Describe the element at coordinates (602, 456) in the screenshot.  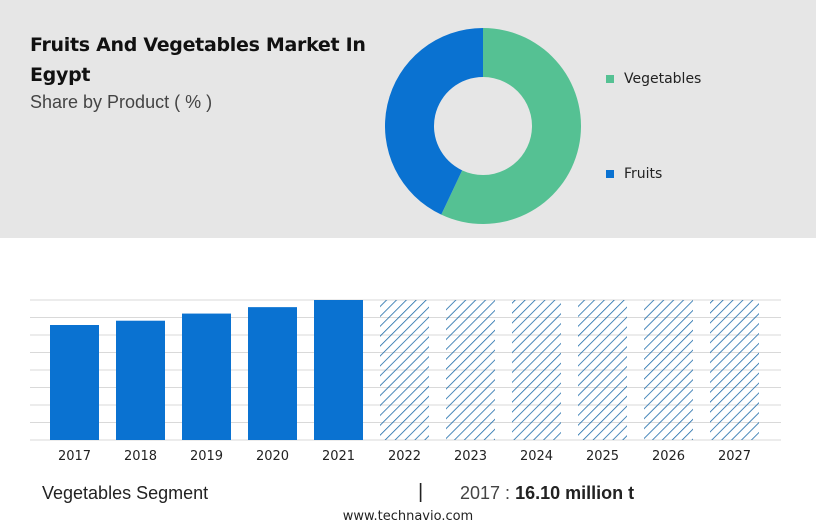
I see `x-tick-2025: 2025` at that location.